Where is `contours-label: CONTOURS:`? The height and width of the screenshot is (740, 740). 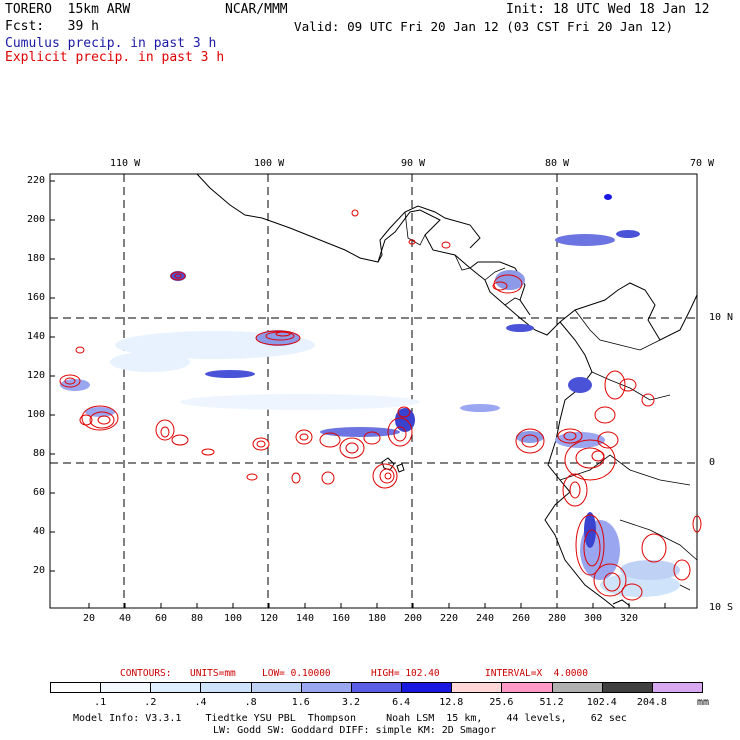 contours-label: CONTOURS: is located at coordinates (146, 673).